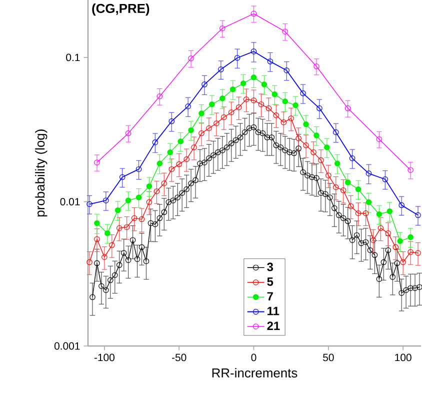 This screenshot has width=422, height=408. I want to click on x-tick-label: 100, so click(403, 358).